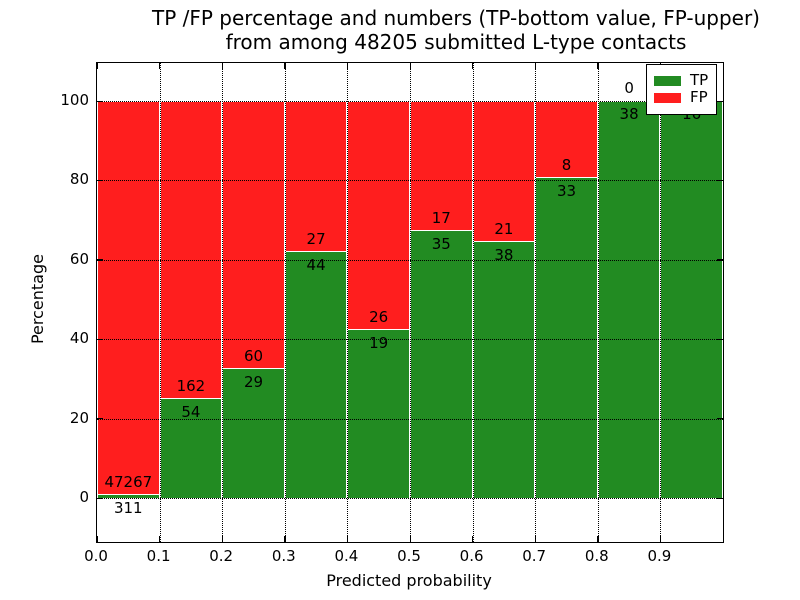 The width and height of the screenshot is (800, 600). What do you see at coordinates (659, 556) in the screenshot?
I see `x-tick-label: 0.9` at bounding box center [659, 556].